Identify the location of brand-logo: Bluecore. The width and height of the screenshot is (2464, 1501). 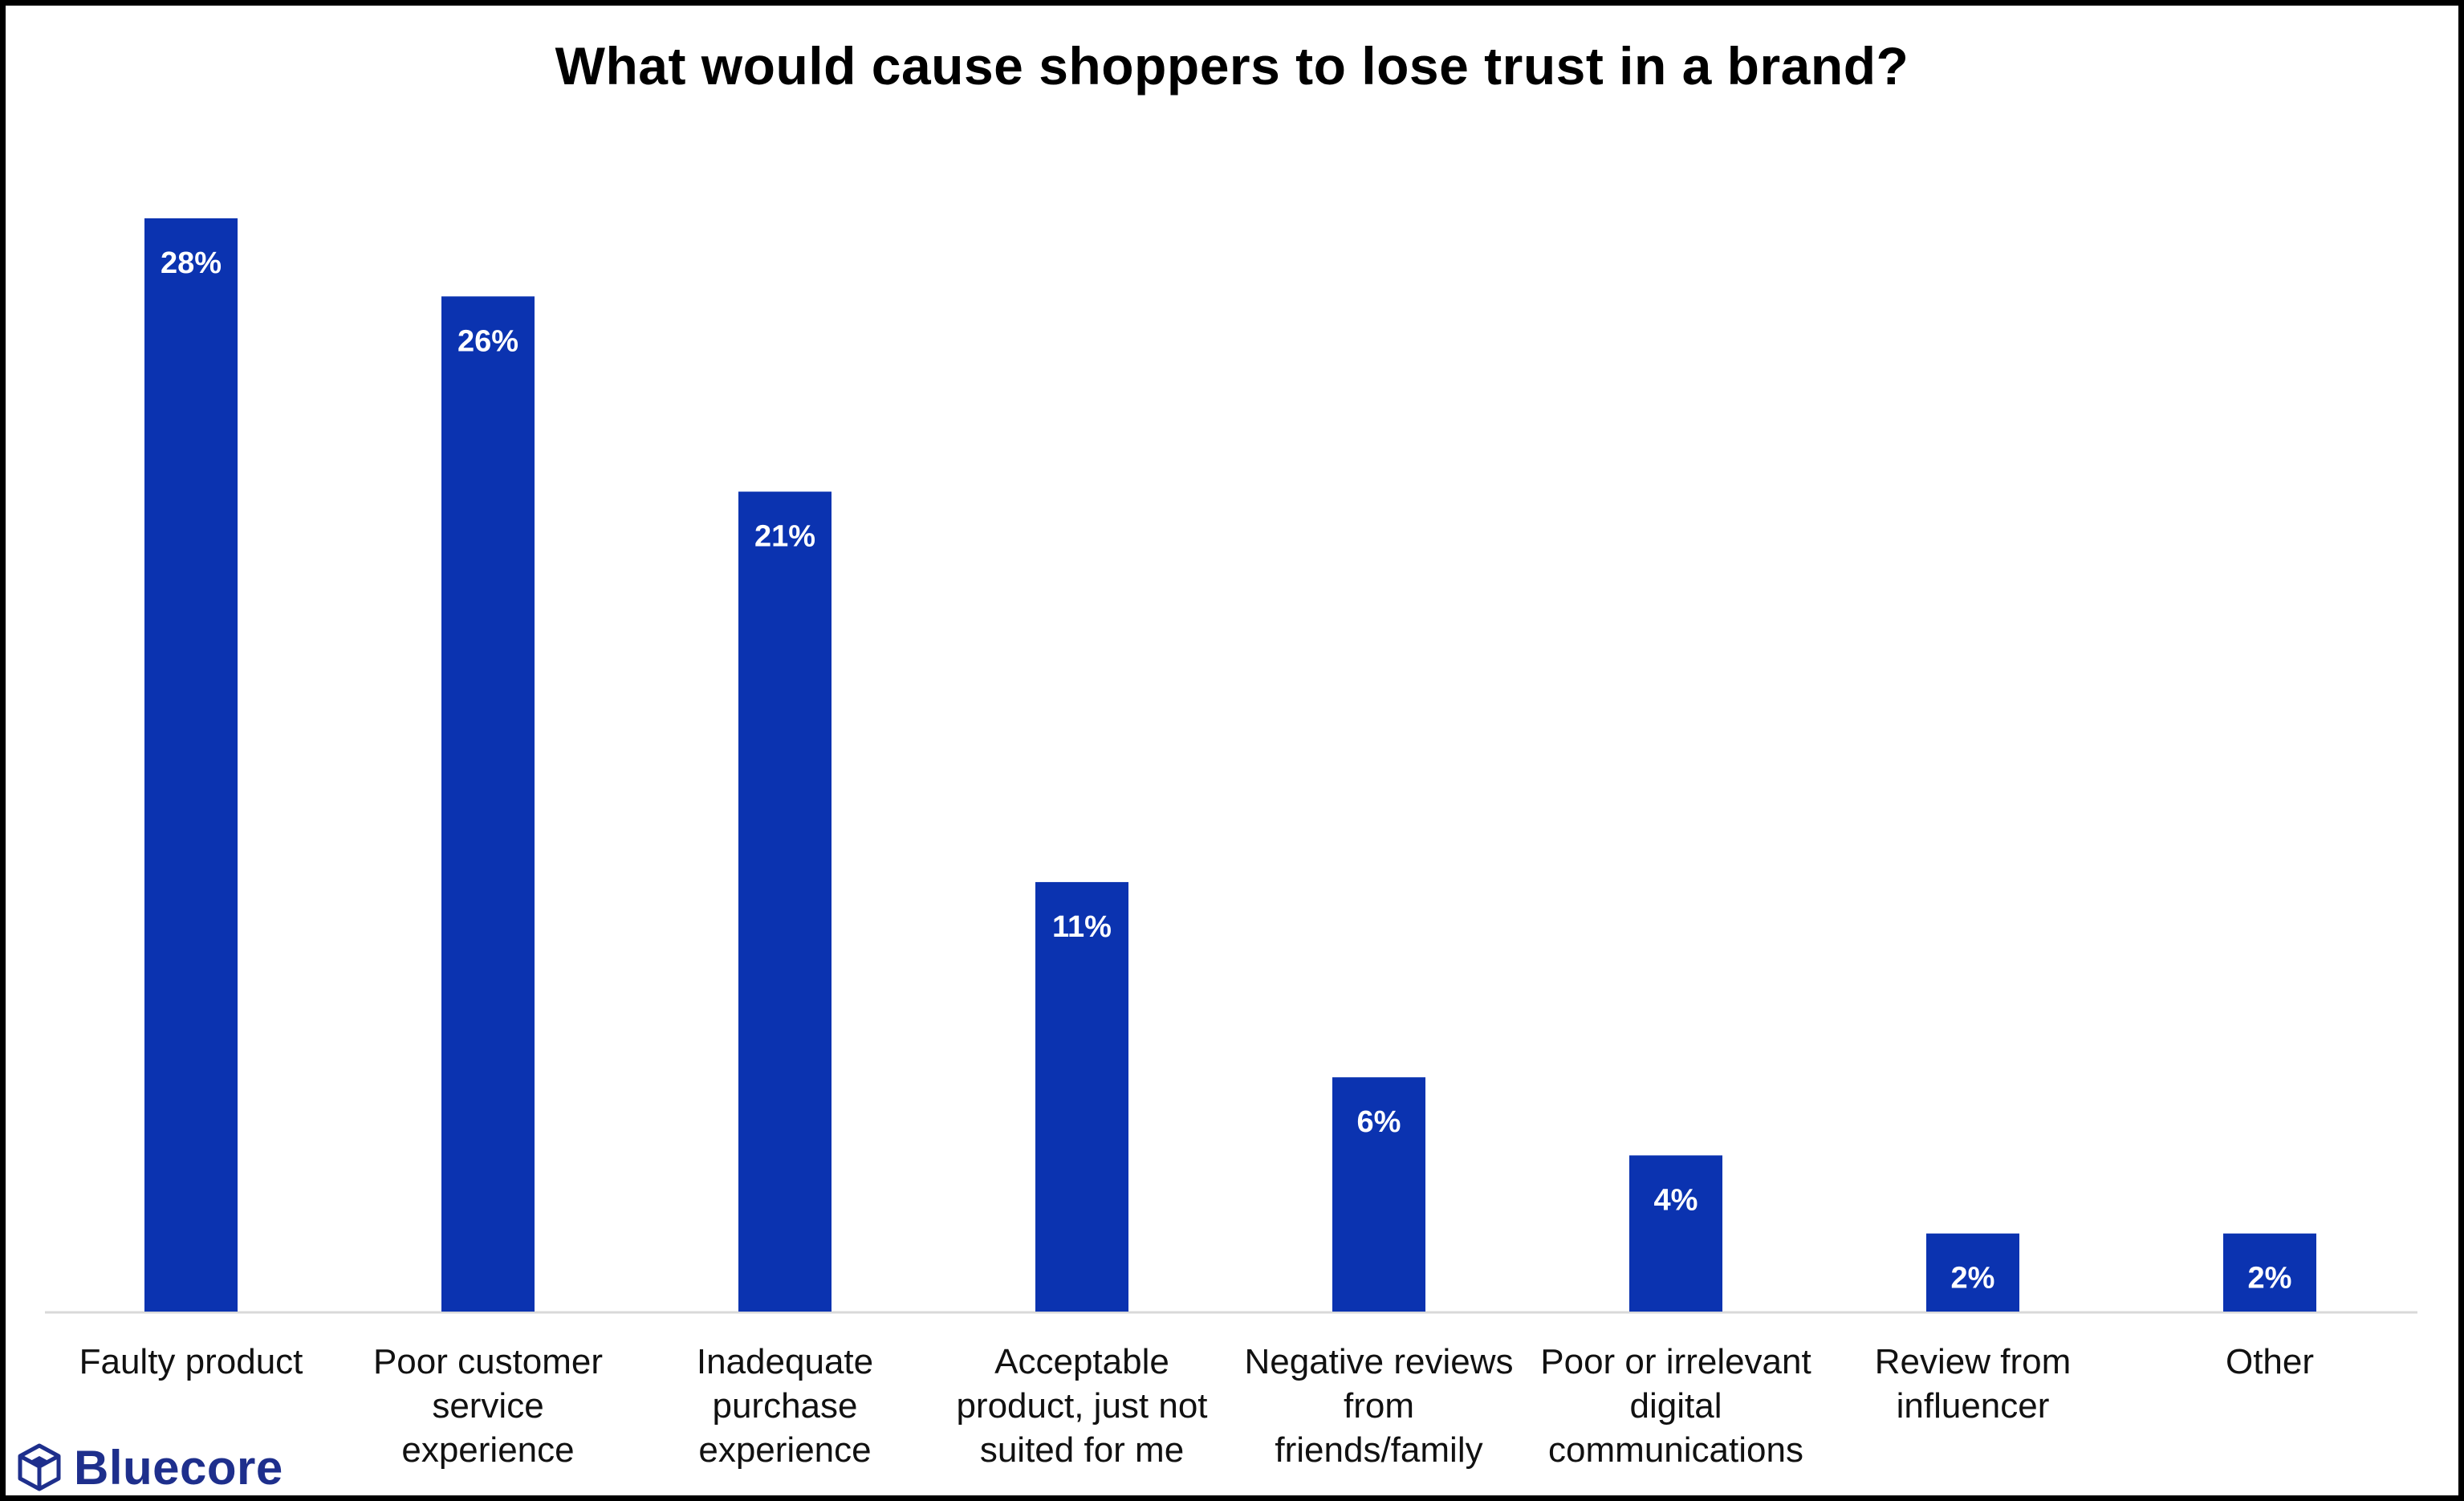
(148, 1468).